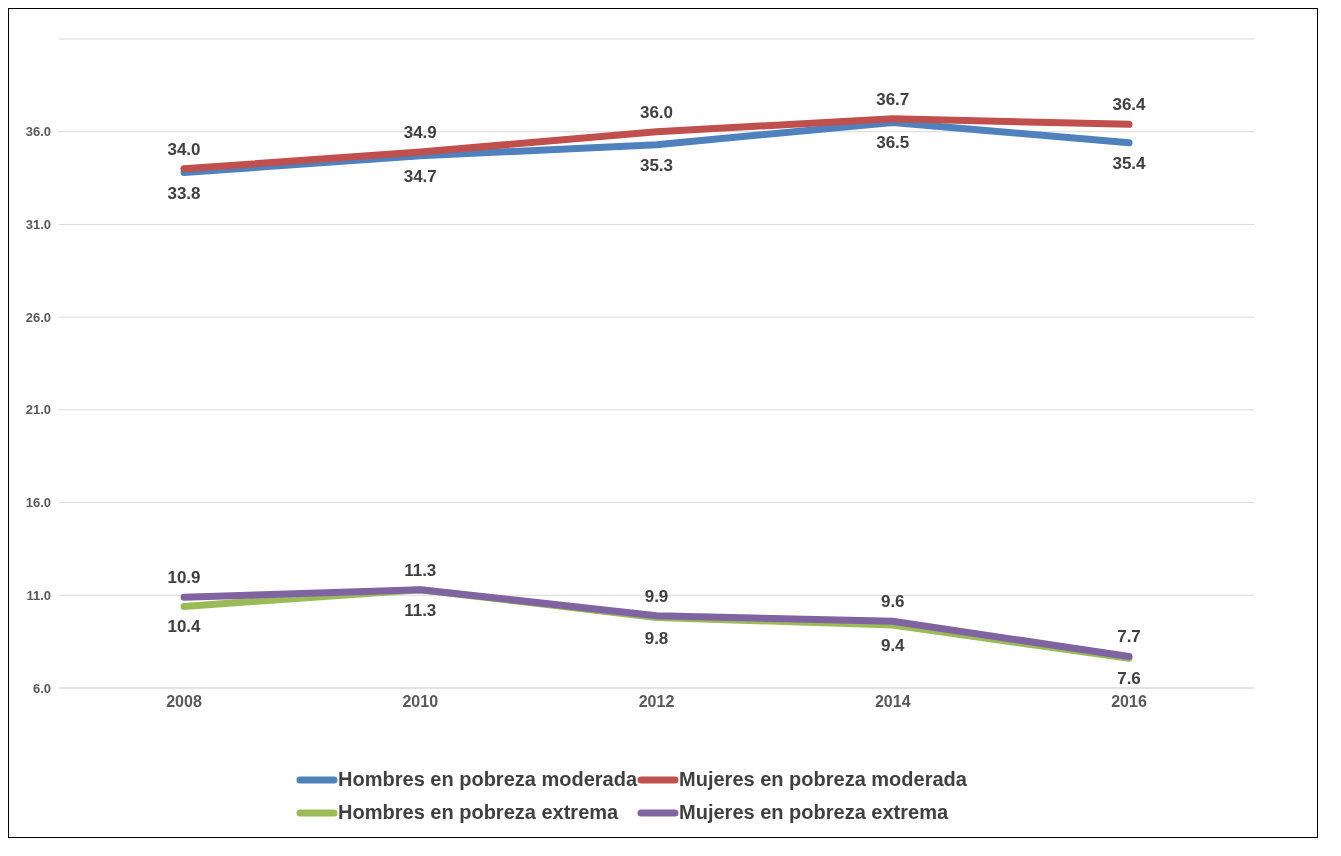  I want to click on data-label: 33.8, so click(184, 193).